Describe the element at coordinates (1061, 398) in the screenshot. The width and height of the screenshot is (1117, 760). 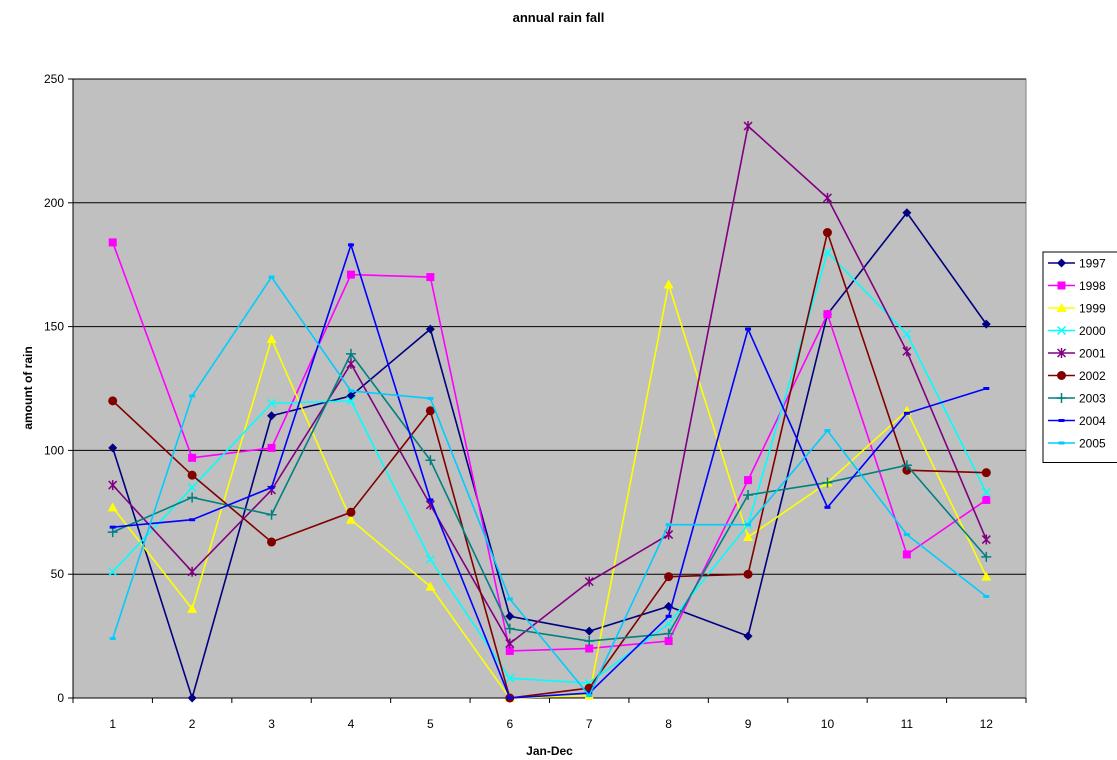
I see `legend-marker-2003` at that location.